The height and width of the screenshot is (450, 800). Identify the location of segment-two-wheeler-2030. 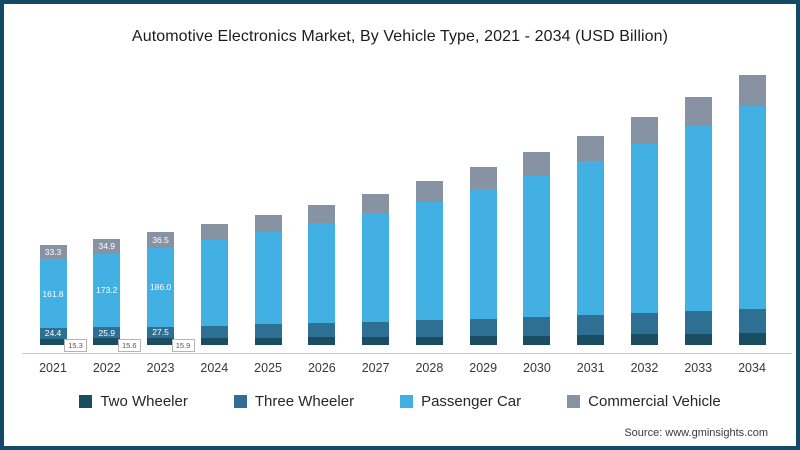
(537, 340).